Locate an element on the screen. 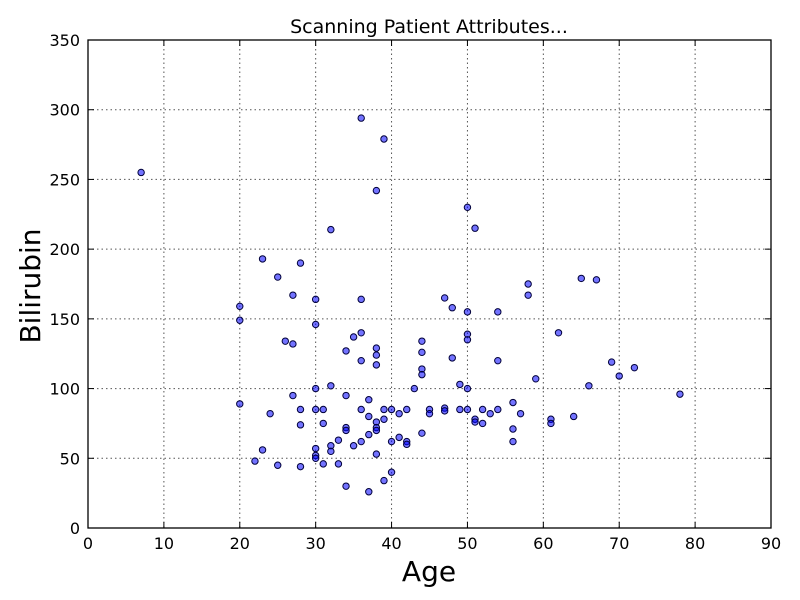 The image size is (800, 600). y-axis-label: Bilirubin is located at coordinates (30, 285).